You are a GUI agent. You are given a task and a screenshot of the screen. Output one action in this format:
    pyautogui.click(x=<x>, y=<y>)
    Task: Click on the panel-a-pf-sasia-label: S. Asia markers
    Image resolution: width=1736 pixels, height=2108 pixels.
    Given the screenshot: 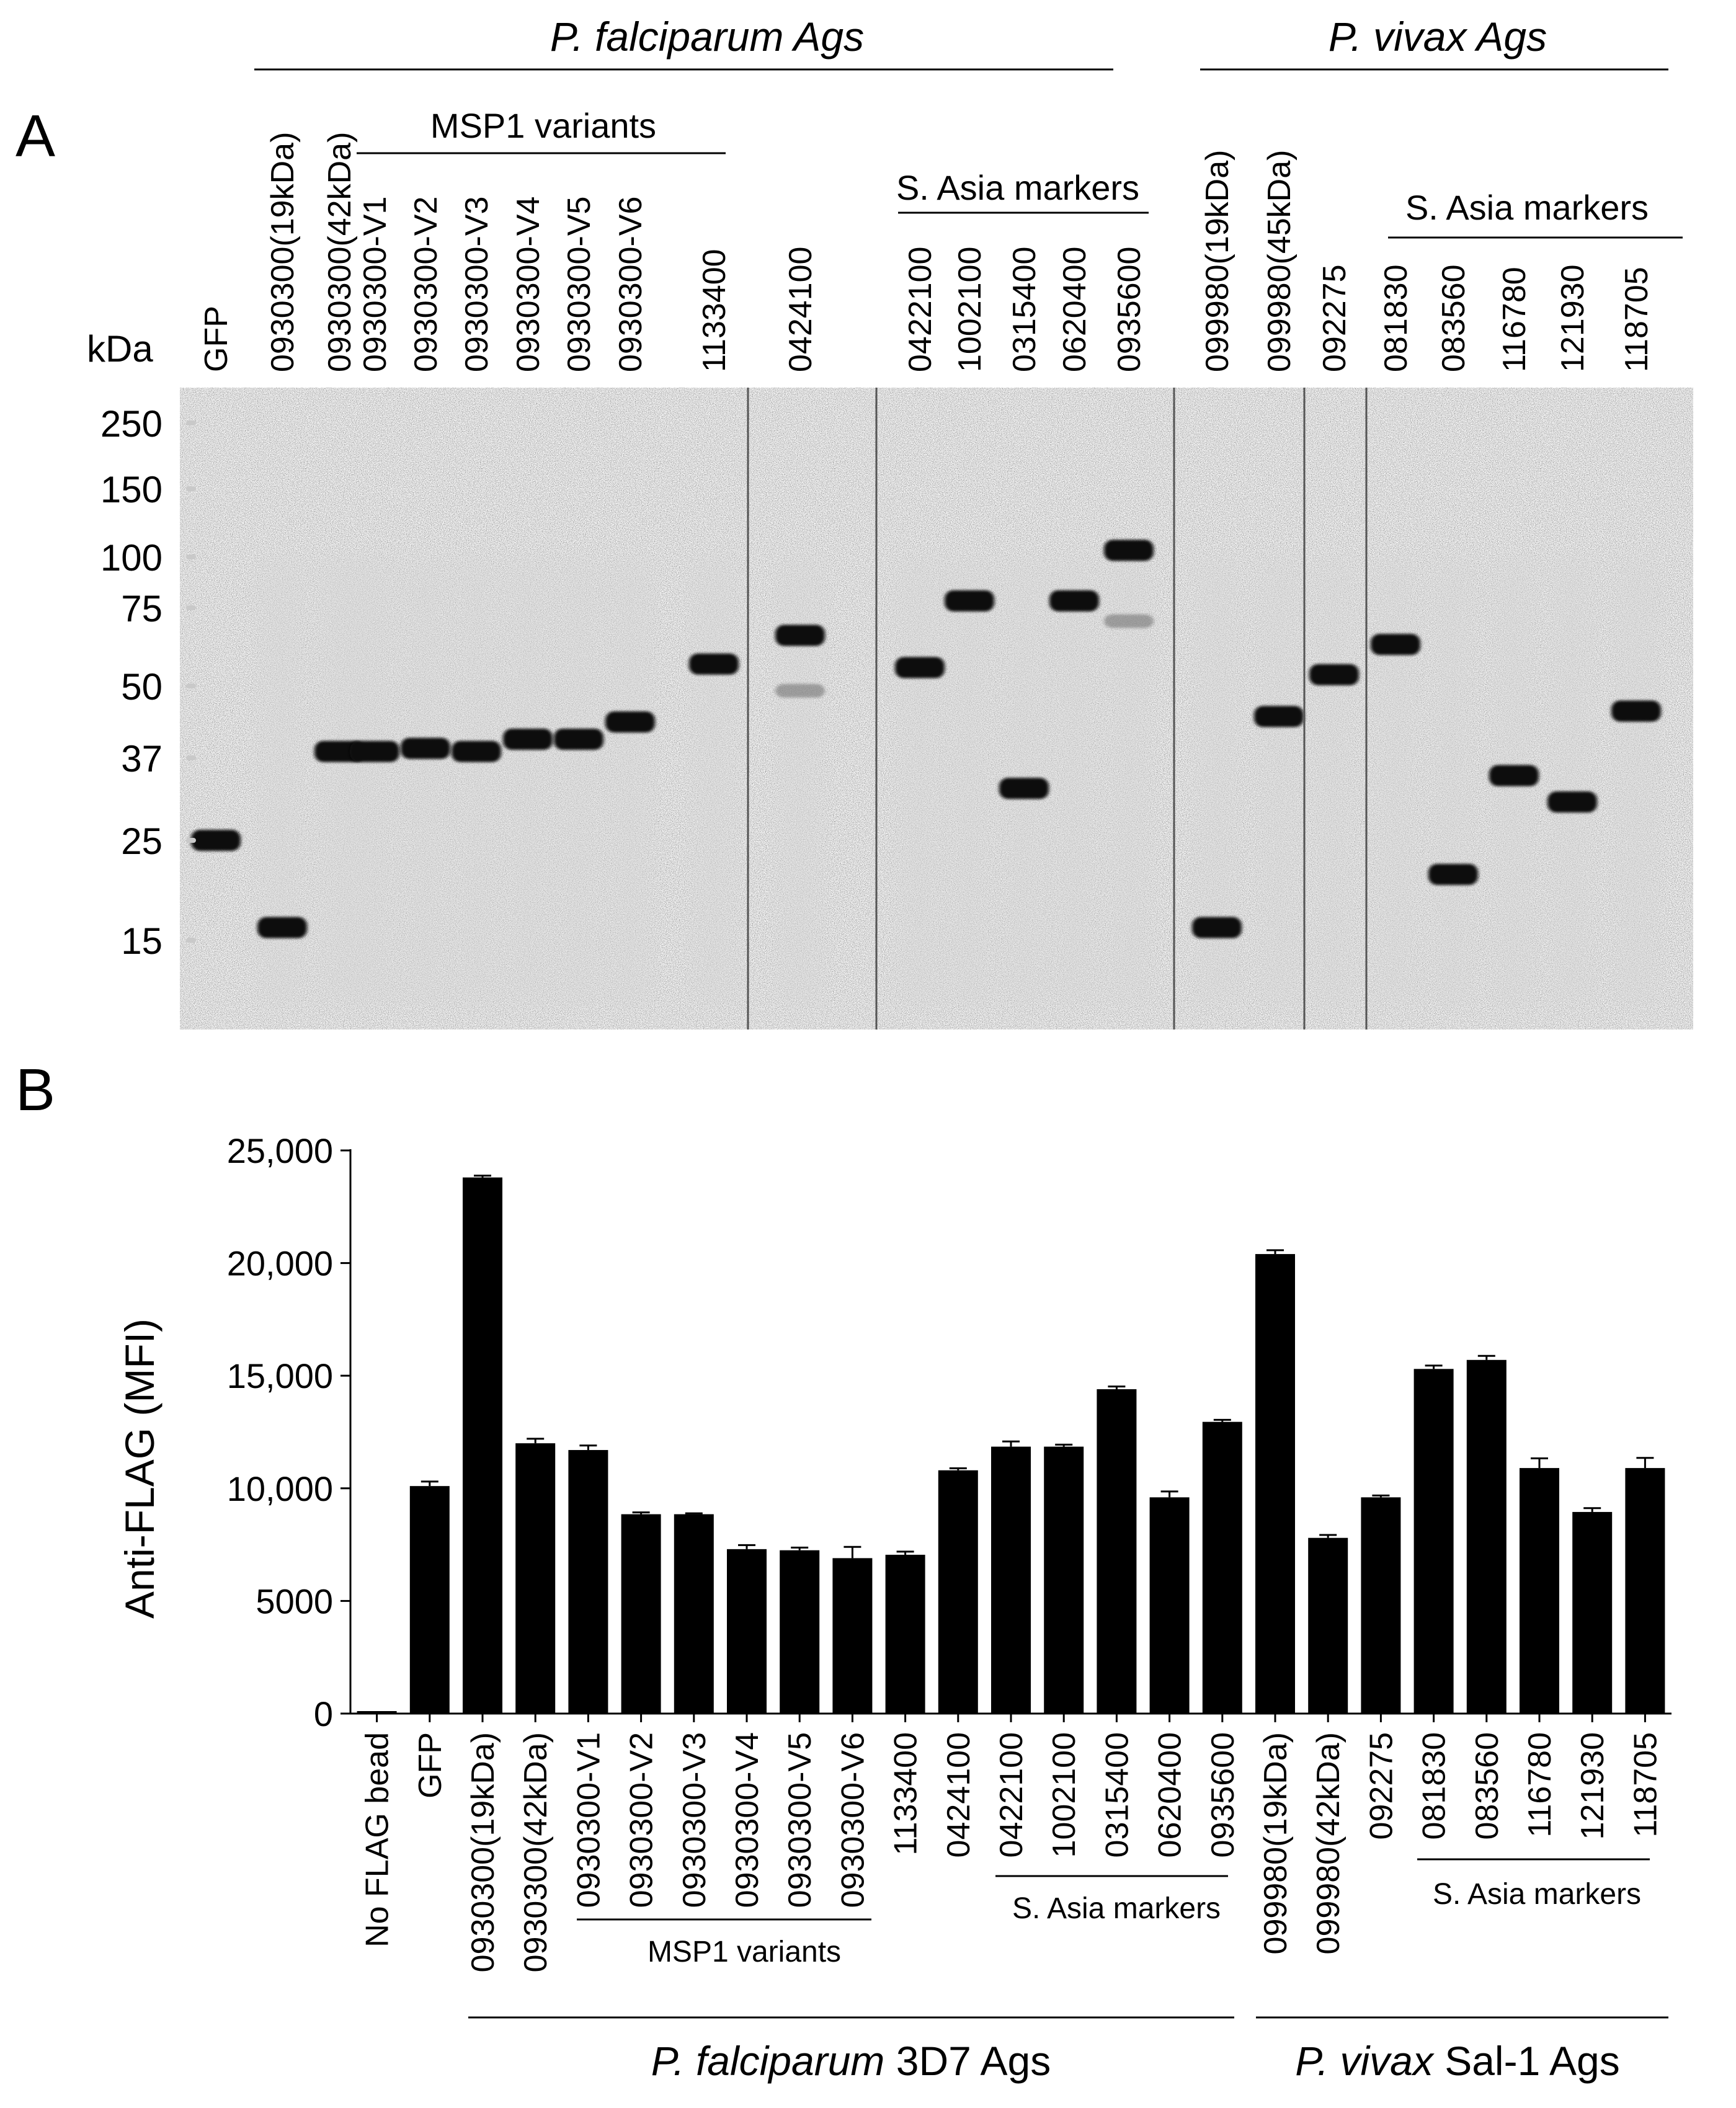 What is the action you would take?
    pyautogui.click(x=1017, y=187)
    